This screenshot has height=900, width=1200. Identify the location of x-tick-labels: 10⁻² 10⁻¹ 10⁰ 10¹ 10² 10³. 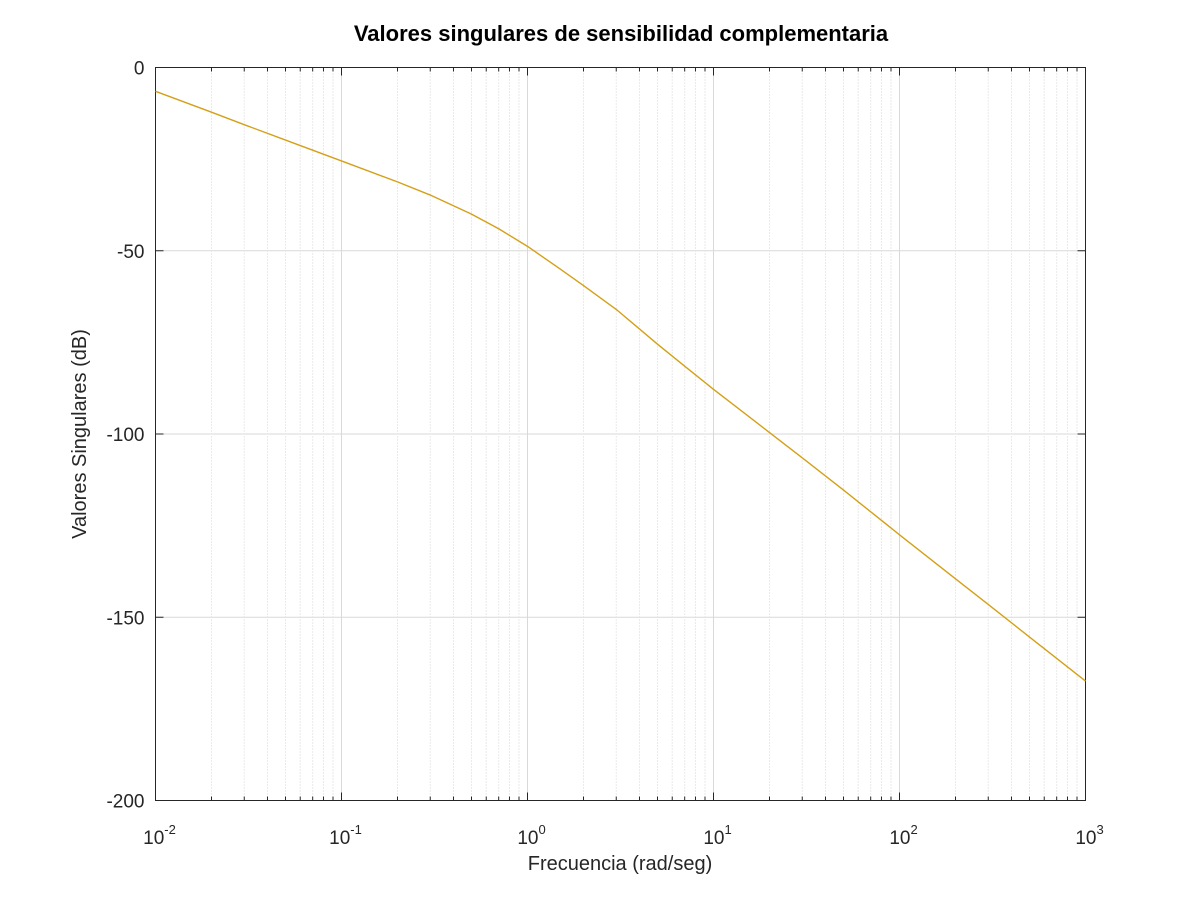
(623, 835).